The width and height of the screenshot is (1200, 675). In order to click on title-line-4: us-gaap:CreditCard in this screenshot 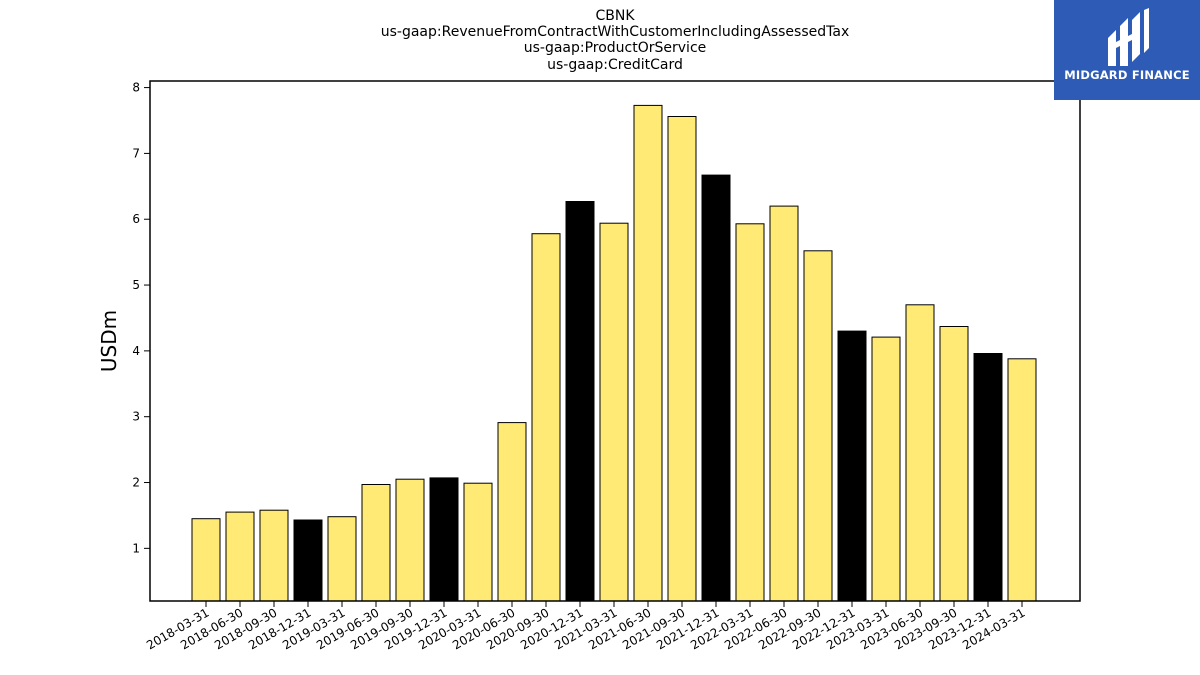, I will do `click(615, 65)`.